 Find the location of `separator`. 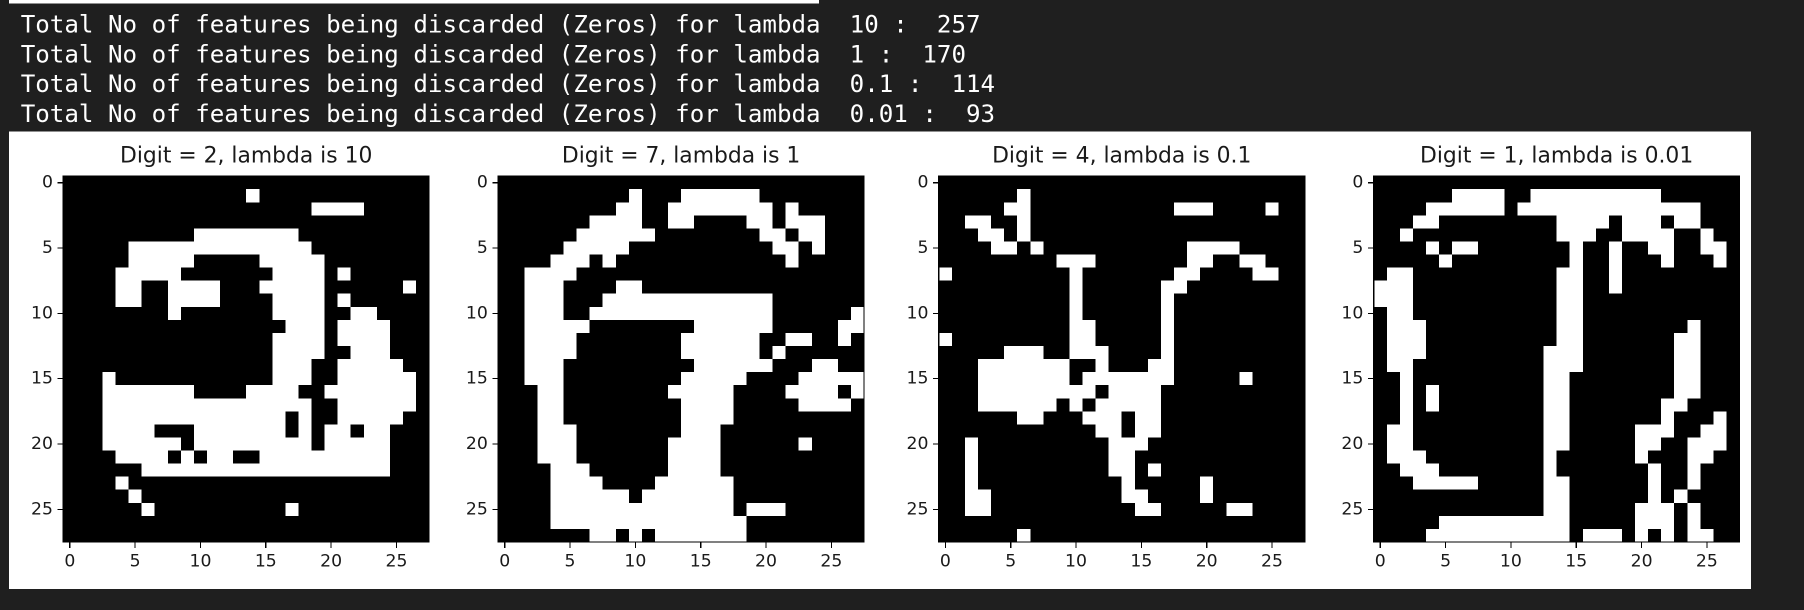

separator is located at coordinates (414, 2).